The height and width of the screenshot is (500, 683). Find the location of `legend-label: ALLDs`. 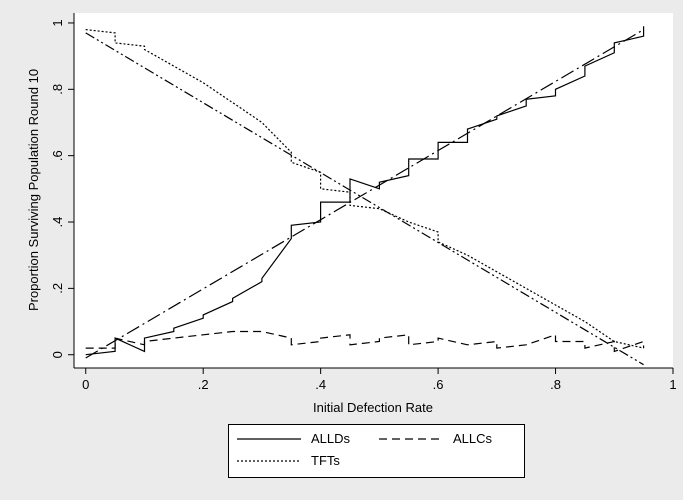

legend-label: ALLDs is located at coordinates (331, 438).